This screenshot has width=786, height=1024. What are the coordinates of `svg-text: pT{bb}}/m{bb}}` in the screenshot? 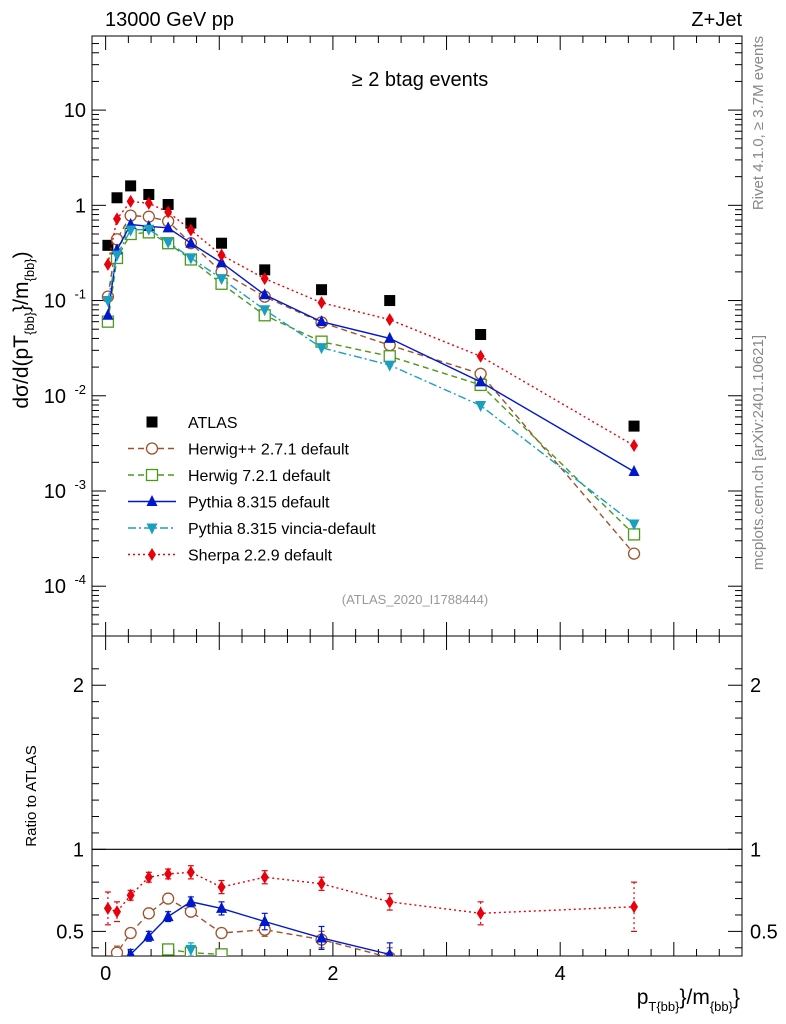 It's located at (688, 1000).